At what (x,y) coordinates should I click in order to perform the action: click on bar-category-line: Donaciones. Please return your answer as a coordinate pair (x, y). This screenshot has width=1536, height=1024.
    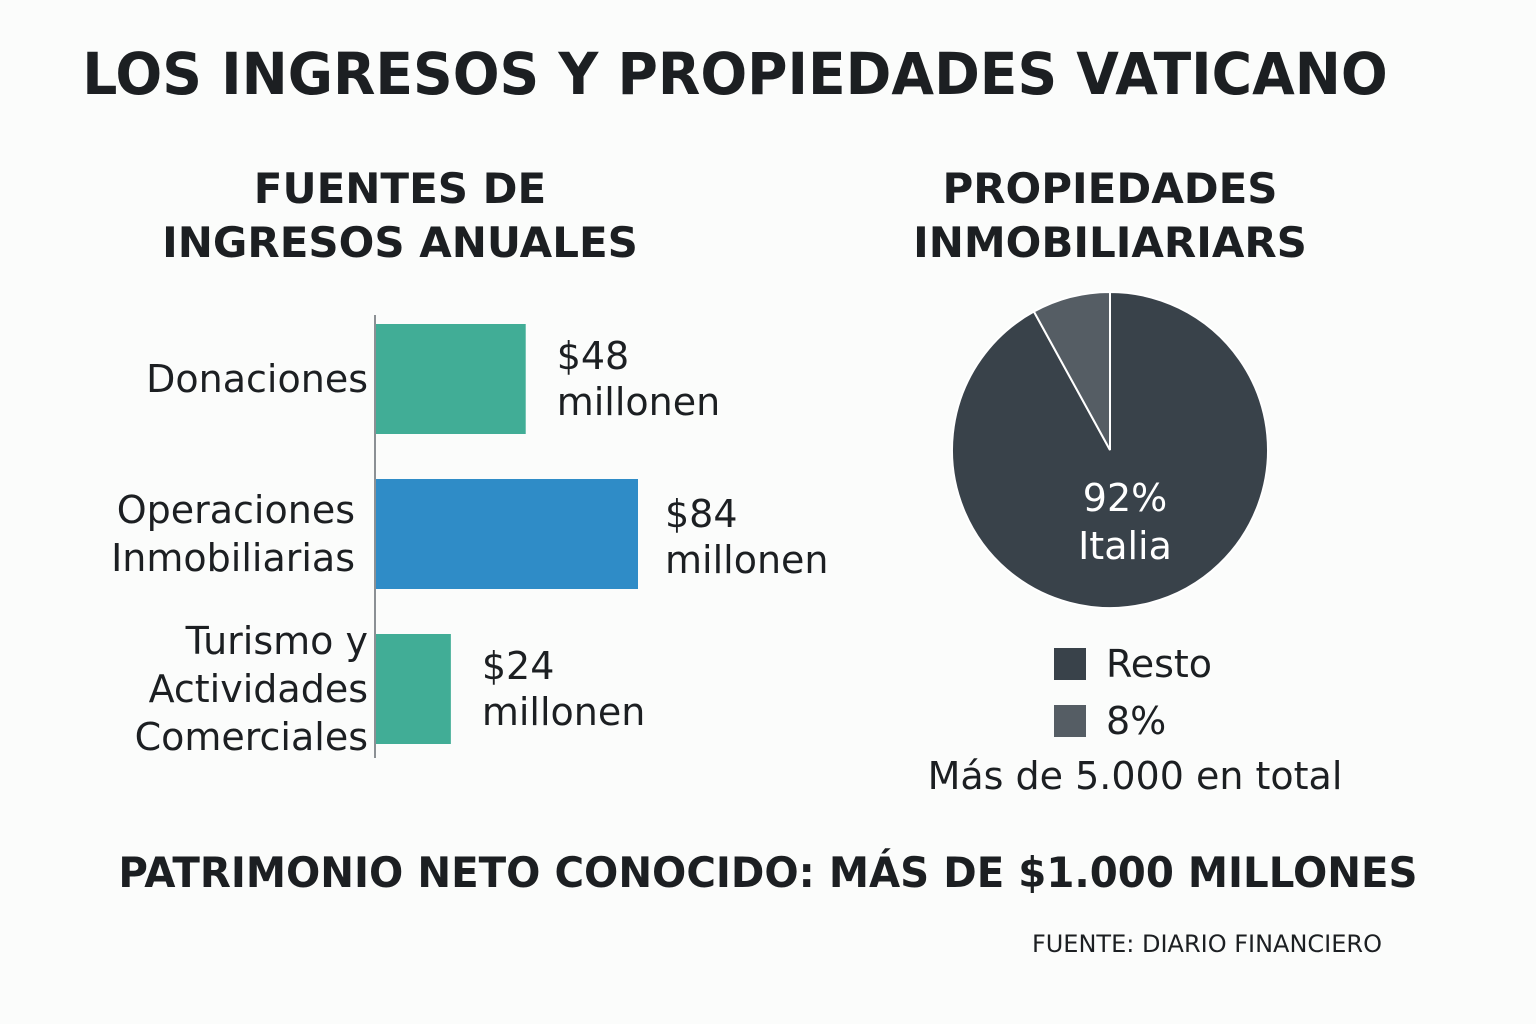
    Looking at the image, I should click on (257, 379).